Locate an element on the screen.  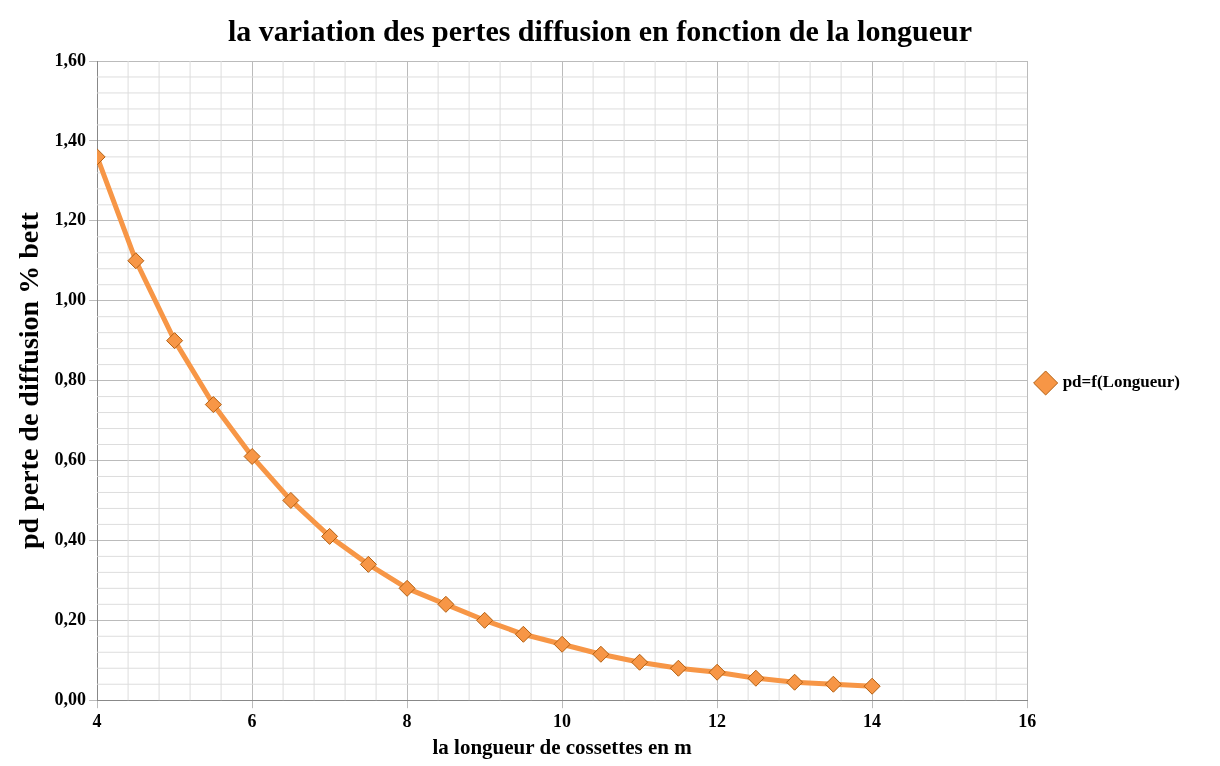
y-tick-label: 1,00 is located at coordinates (70, 299).